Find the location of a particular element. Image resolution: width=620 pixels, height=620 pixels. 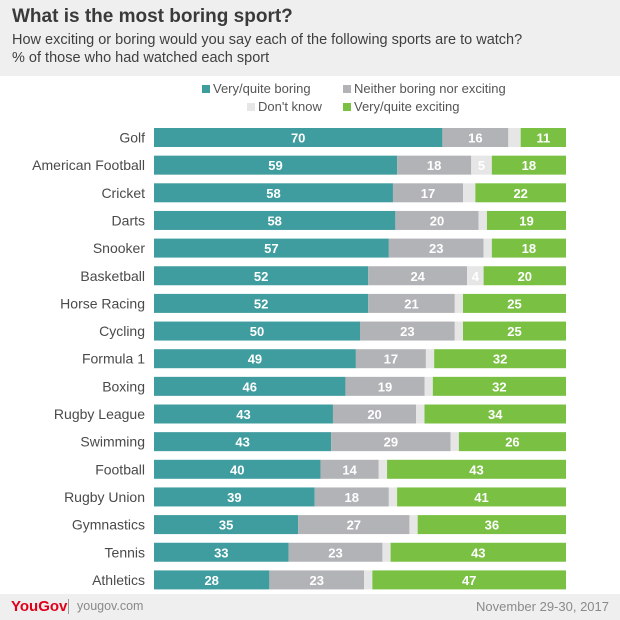

footer-site-link: yougov.com is located at coordinates (110, 606).